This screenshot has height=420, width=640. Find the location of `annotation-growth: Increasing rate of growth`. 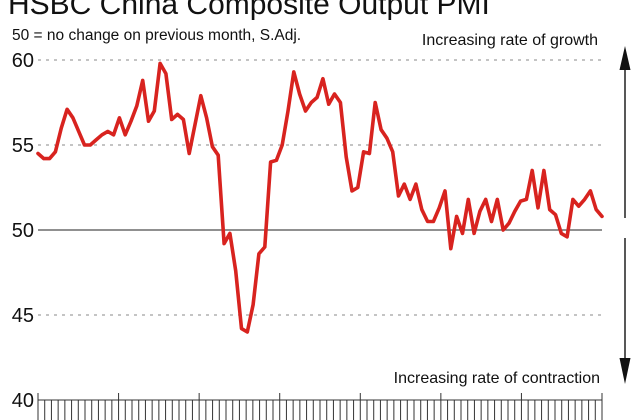

annotation-growth: Increasing rate of growth is located at coordinates (510, 40).